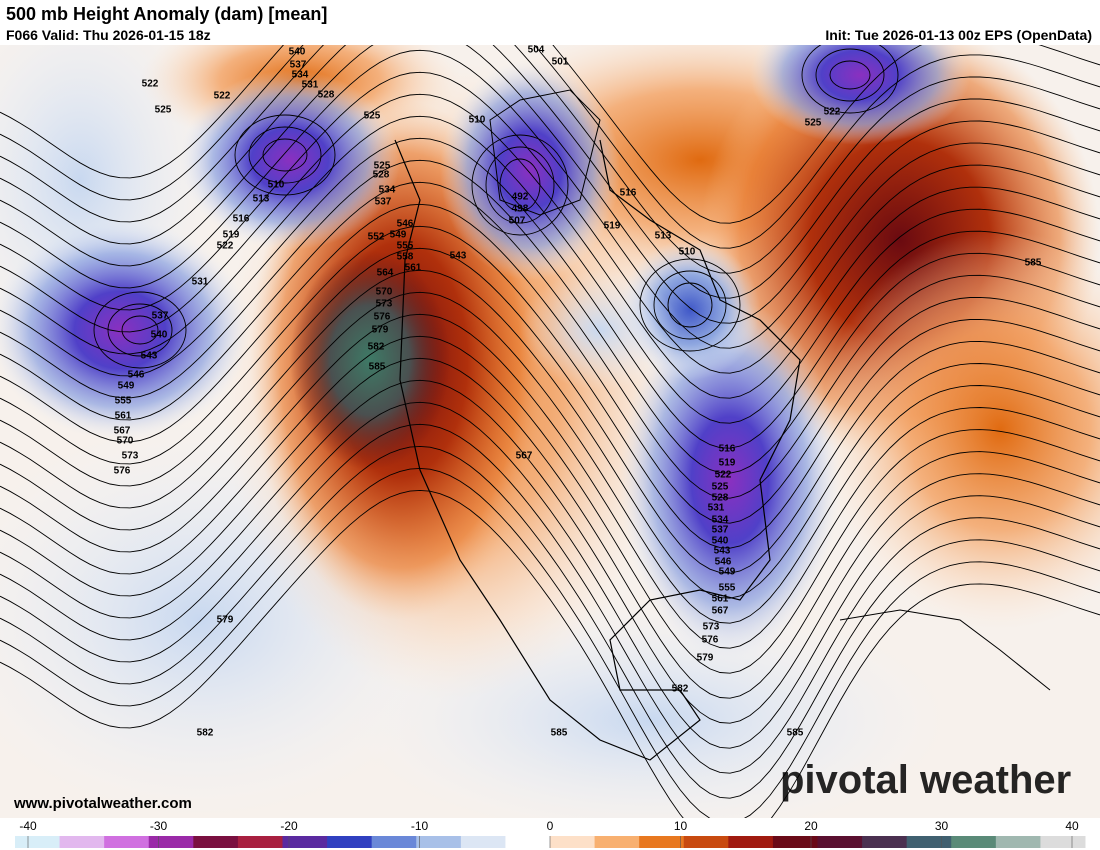 The height and width of the screenshot is (850, 1100). Describe the element at coordinates (727, 449) in the screenshot. I see `contour-label: 516` at that location.